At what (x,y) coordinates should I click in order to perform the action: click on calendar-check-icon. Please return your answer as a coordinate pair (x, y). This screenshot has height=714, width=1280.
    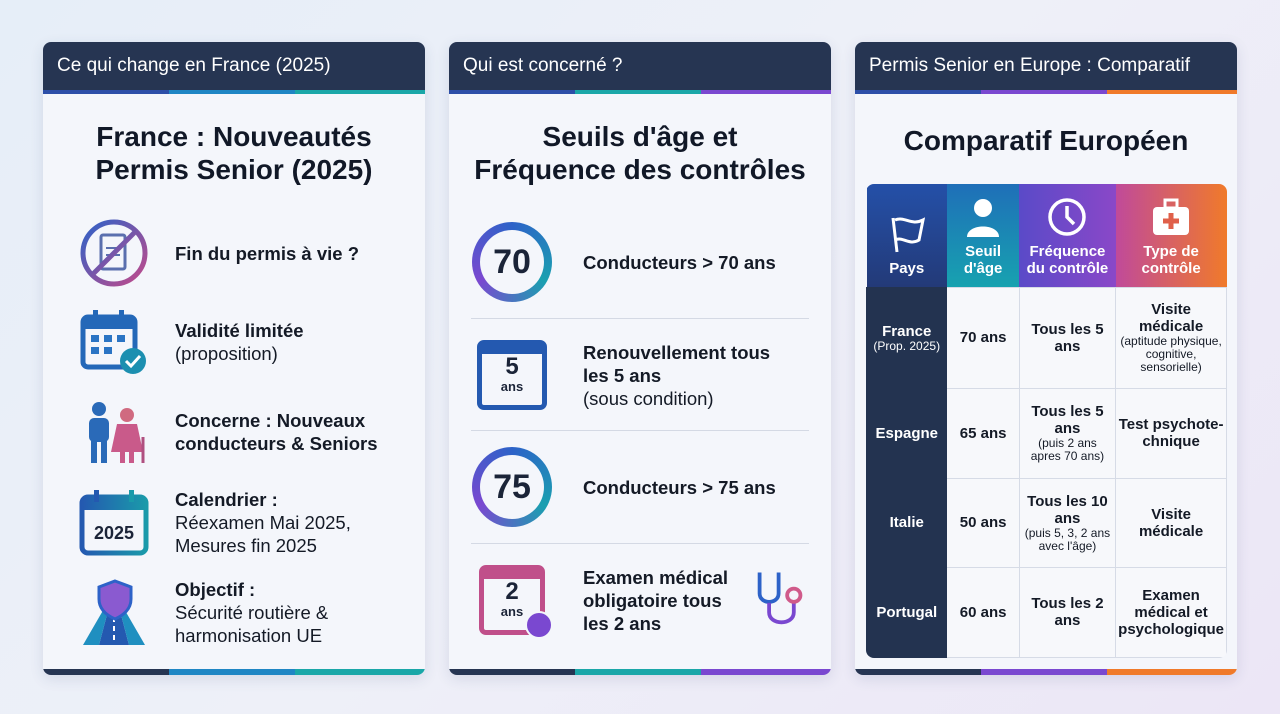
    Looking at the image, I should click on (113, 342).